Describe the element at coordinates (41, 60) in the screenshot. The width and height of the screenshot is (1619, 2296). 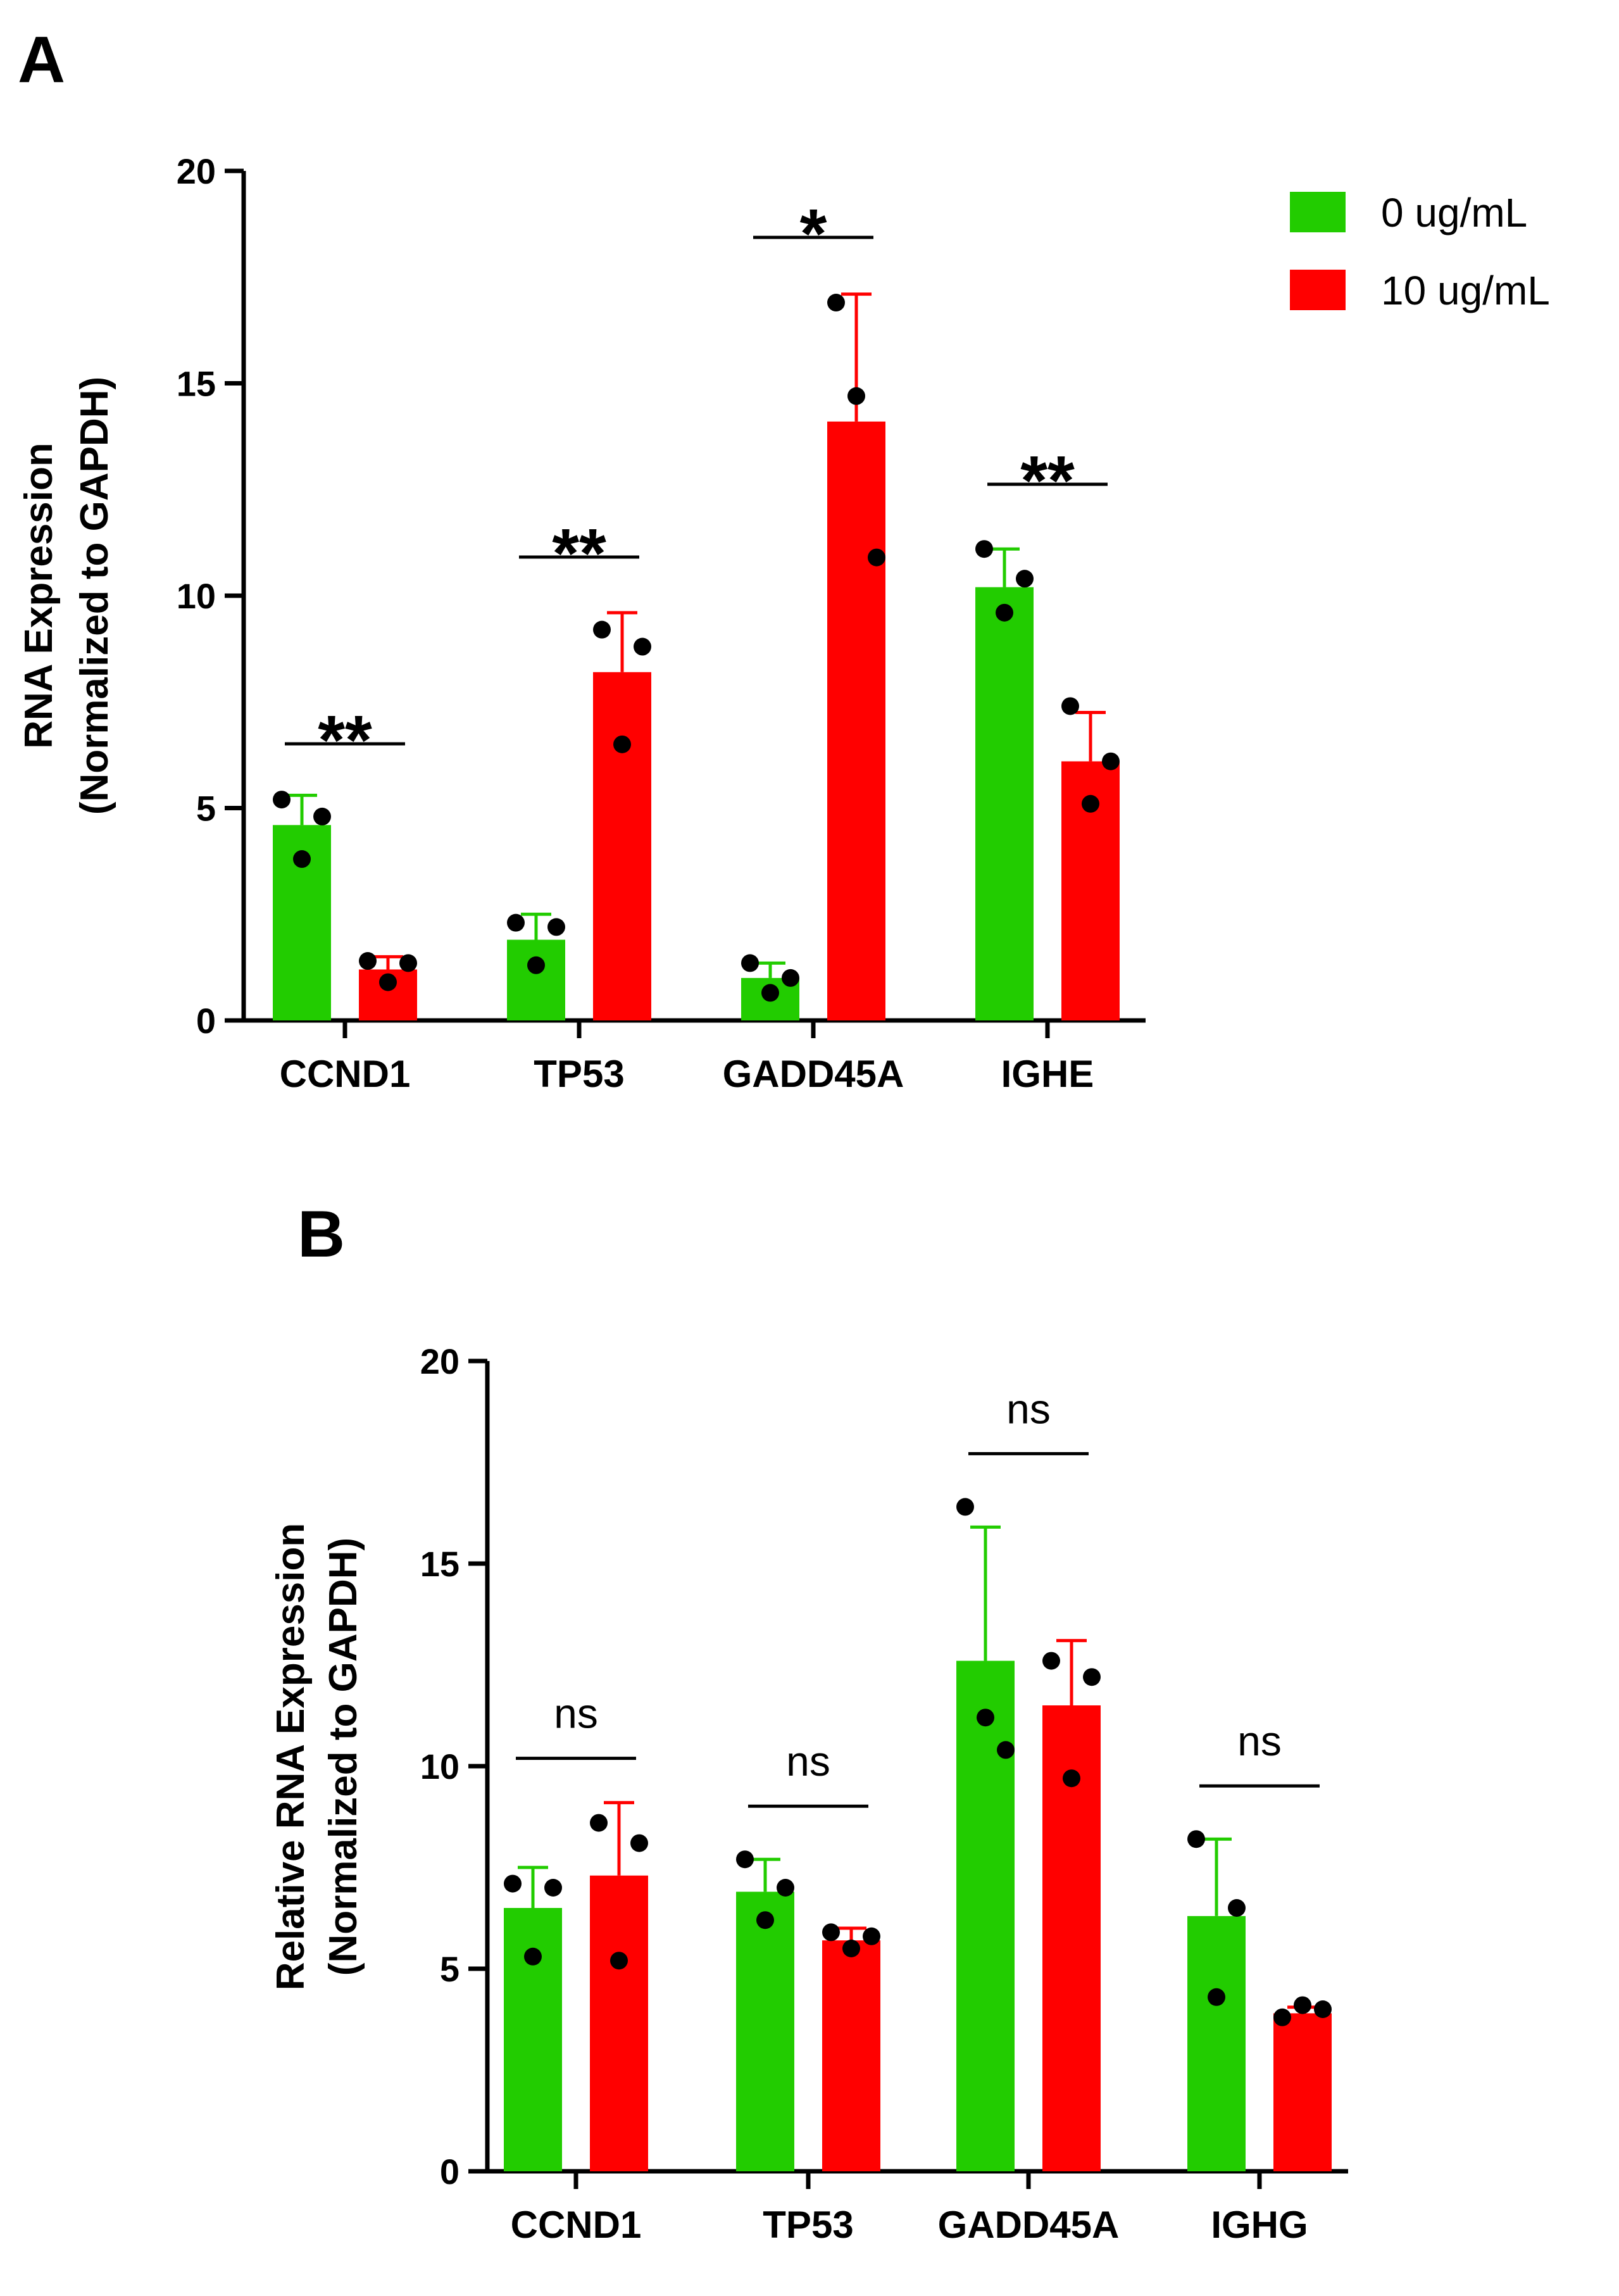
I see `panel-label: A` at that location.